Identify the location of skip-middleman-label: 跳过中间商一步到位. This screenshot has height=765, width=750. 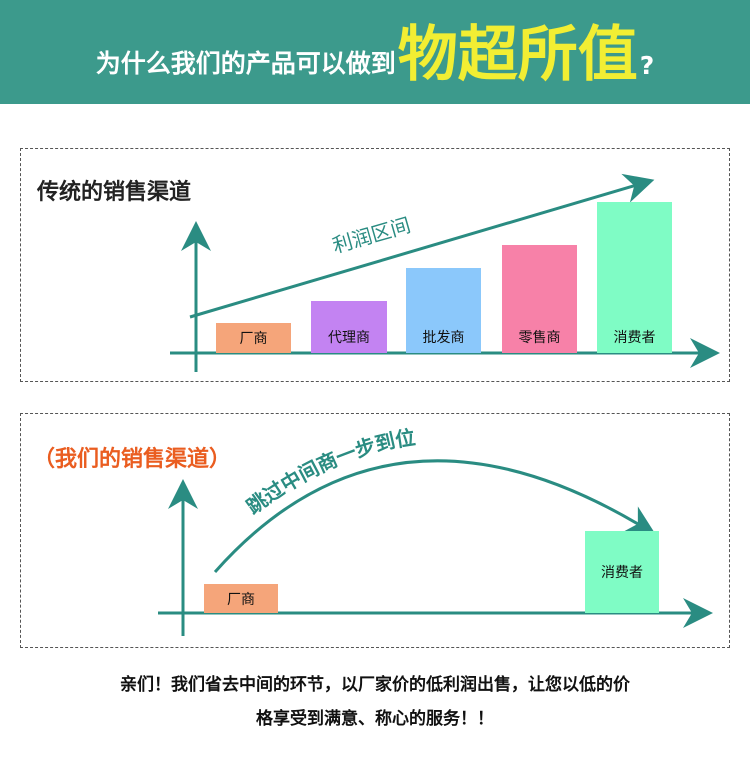
(329, 472).